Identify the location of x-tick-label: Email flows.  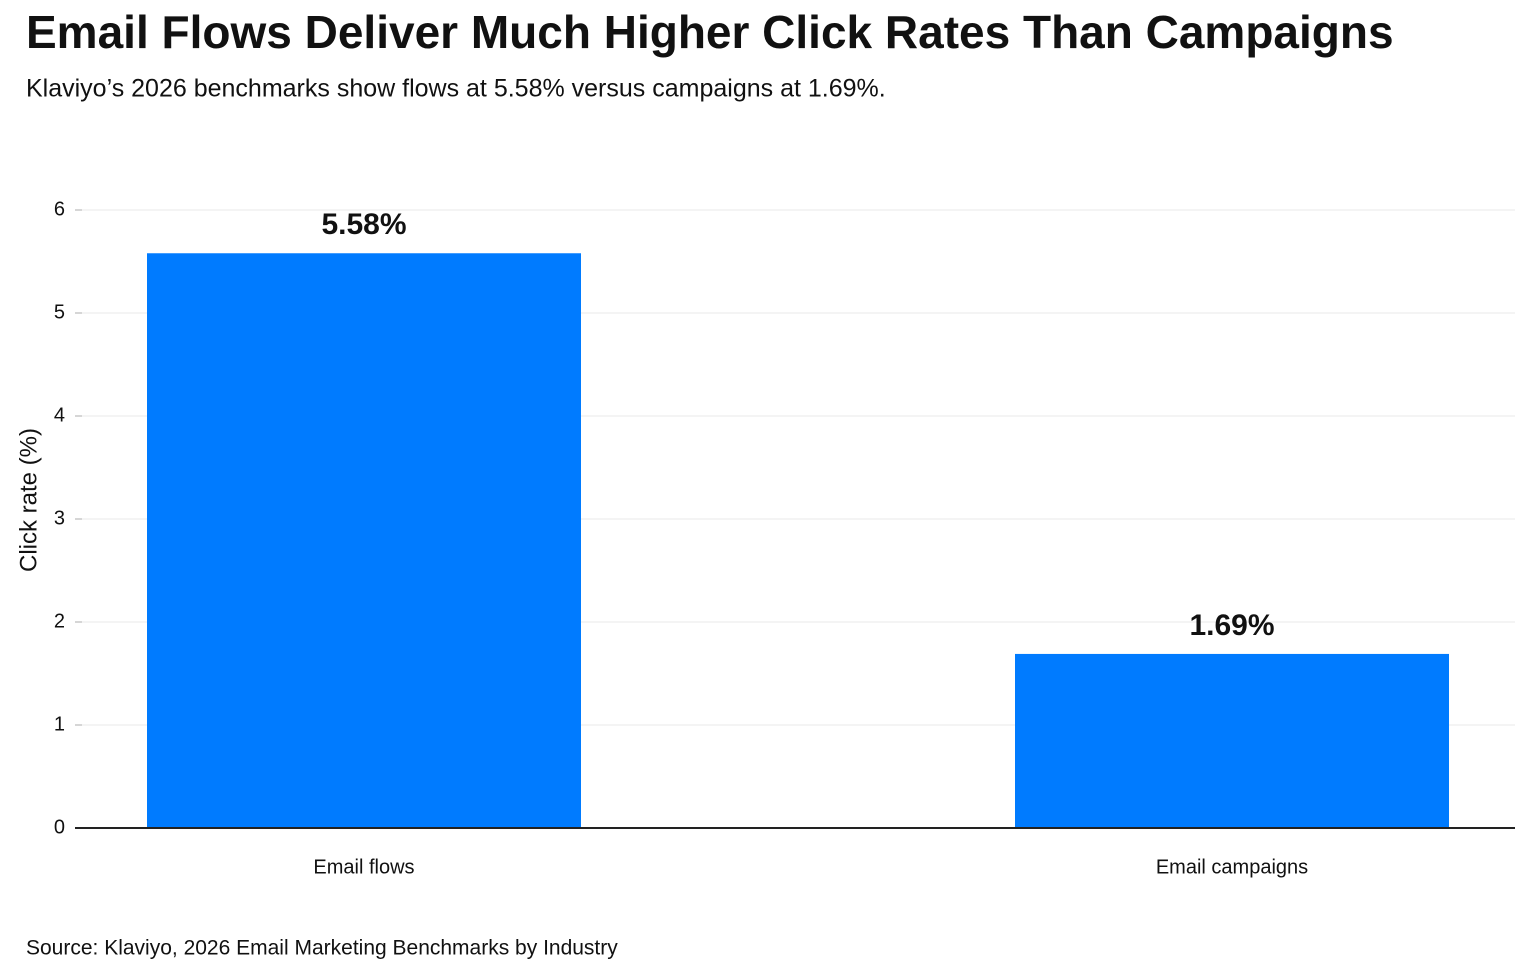
(363, 867).